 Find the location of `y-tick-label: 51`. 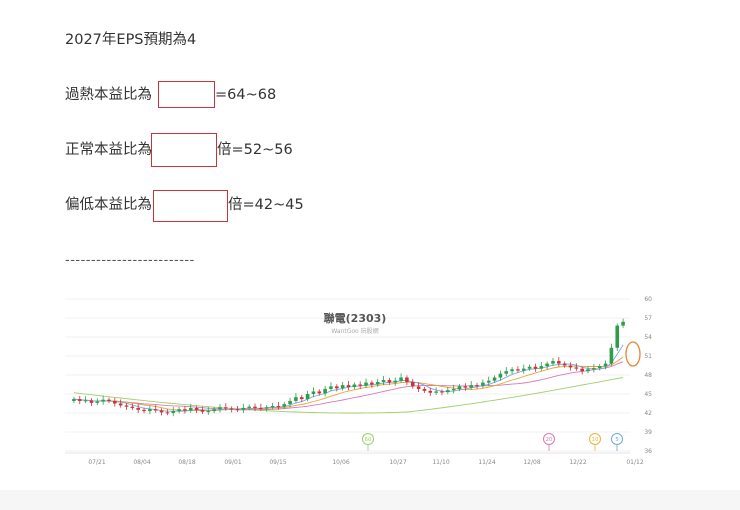

y-tick-label: 51 is located at coordinates (648, 356).